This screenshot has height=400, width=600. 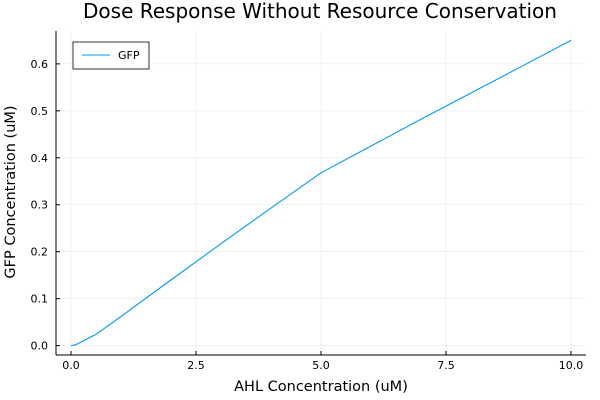 I want to click on y-tick-label: 0.4, so click(x=40, y=158).